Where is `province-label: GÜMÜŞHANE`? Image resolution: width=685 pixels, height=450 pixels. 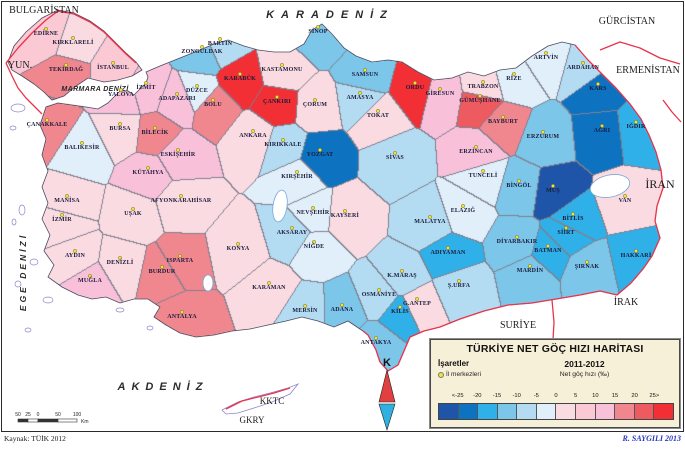 province-label: GÜMÜŞHANE is located at coordinates (479, 100).